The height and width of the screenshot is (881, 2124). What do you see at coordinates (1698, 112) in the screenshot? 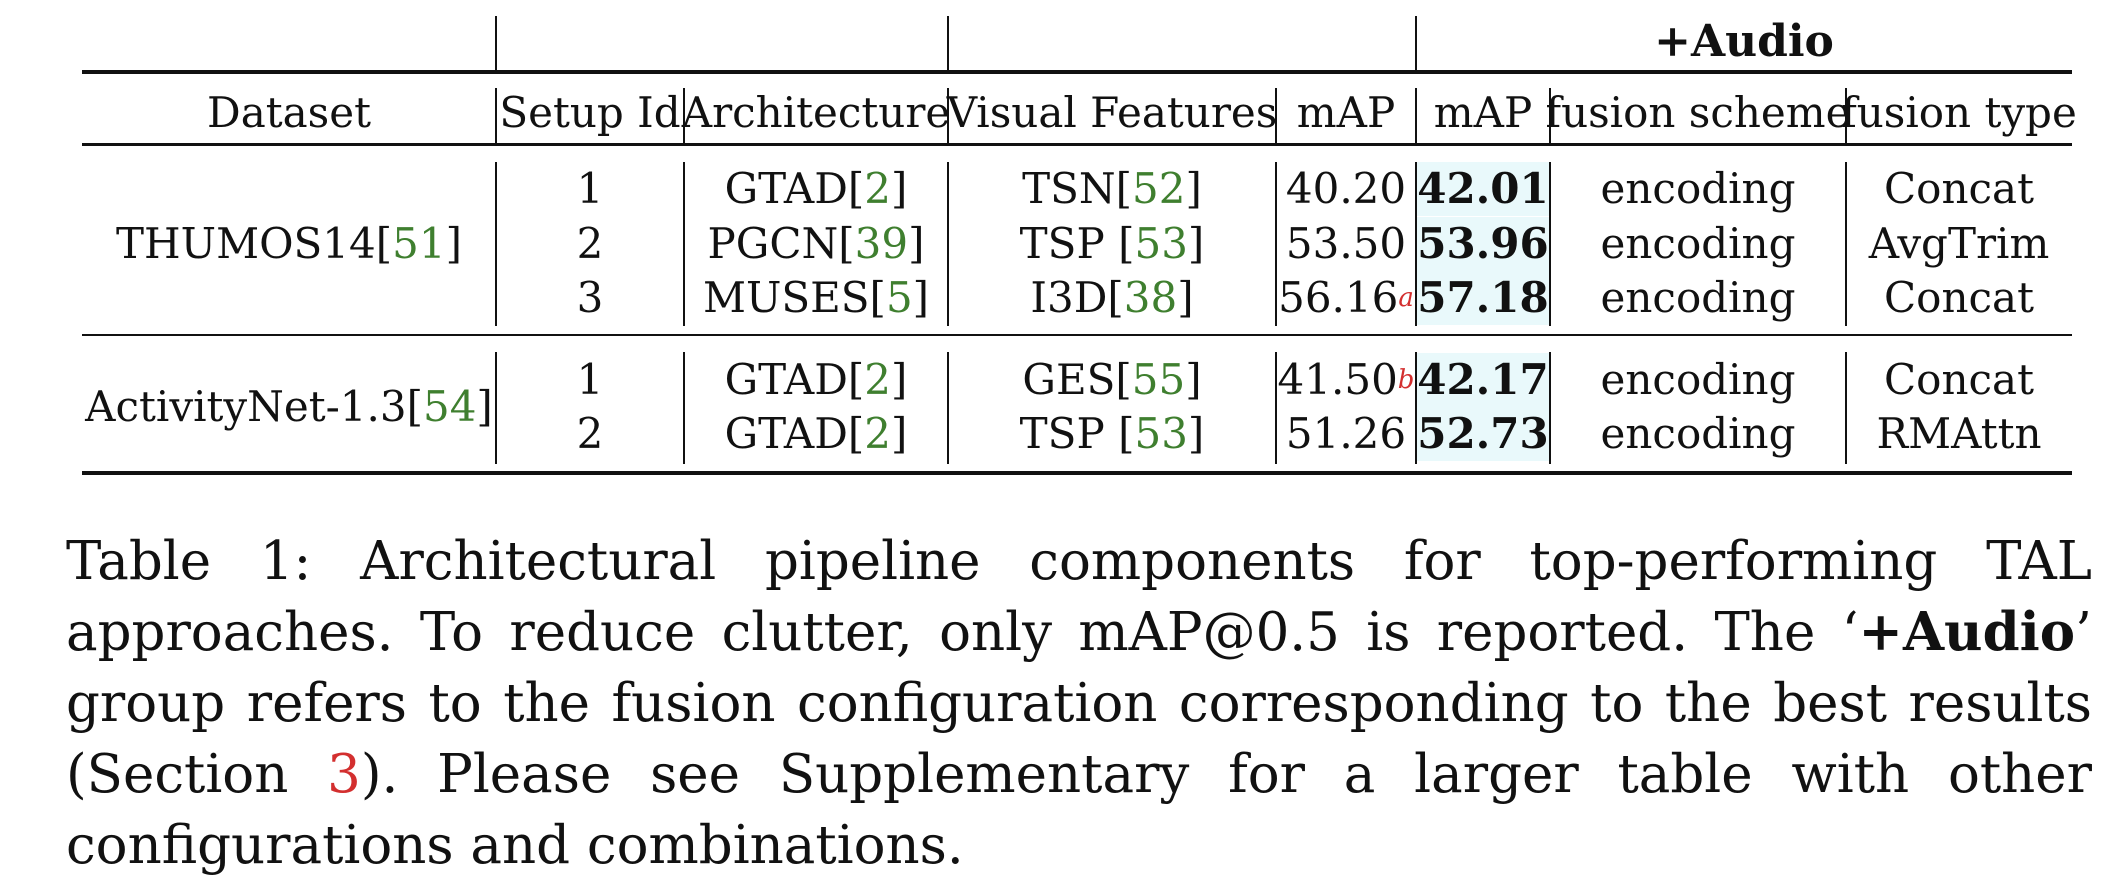
I see `column-header-fusion-scheme: fusion scheme` at bounding box center [1698, 112].